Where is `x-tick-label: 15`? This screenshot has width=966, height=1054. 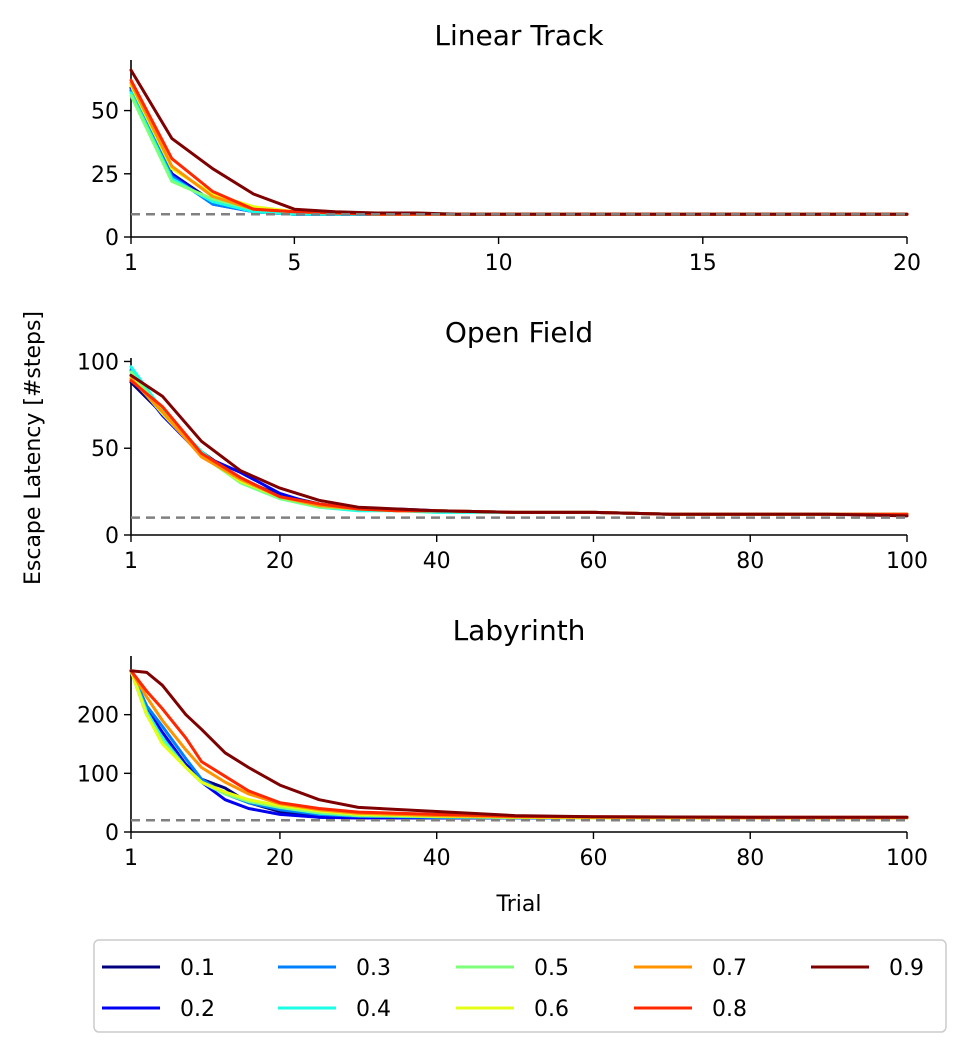
x-tick-label: 15 is located at coordinates (703, 263).